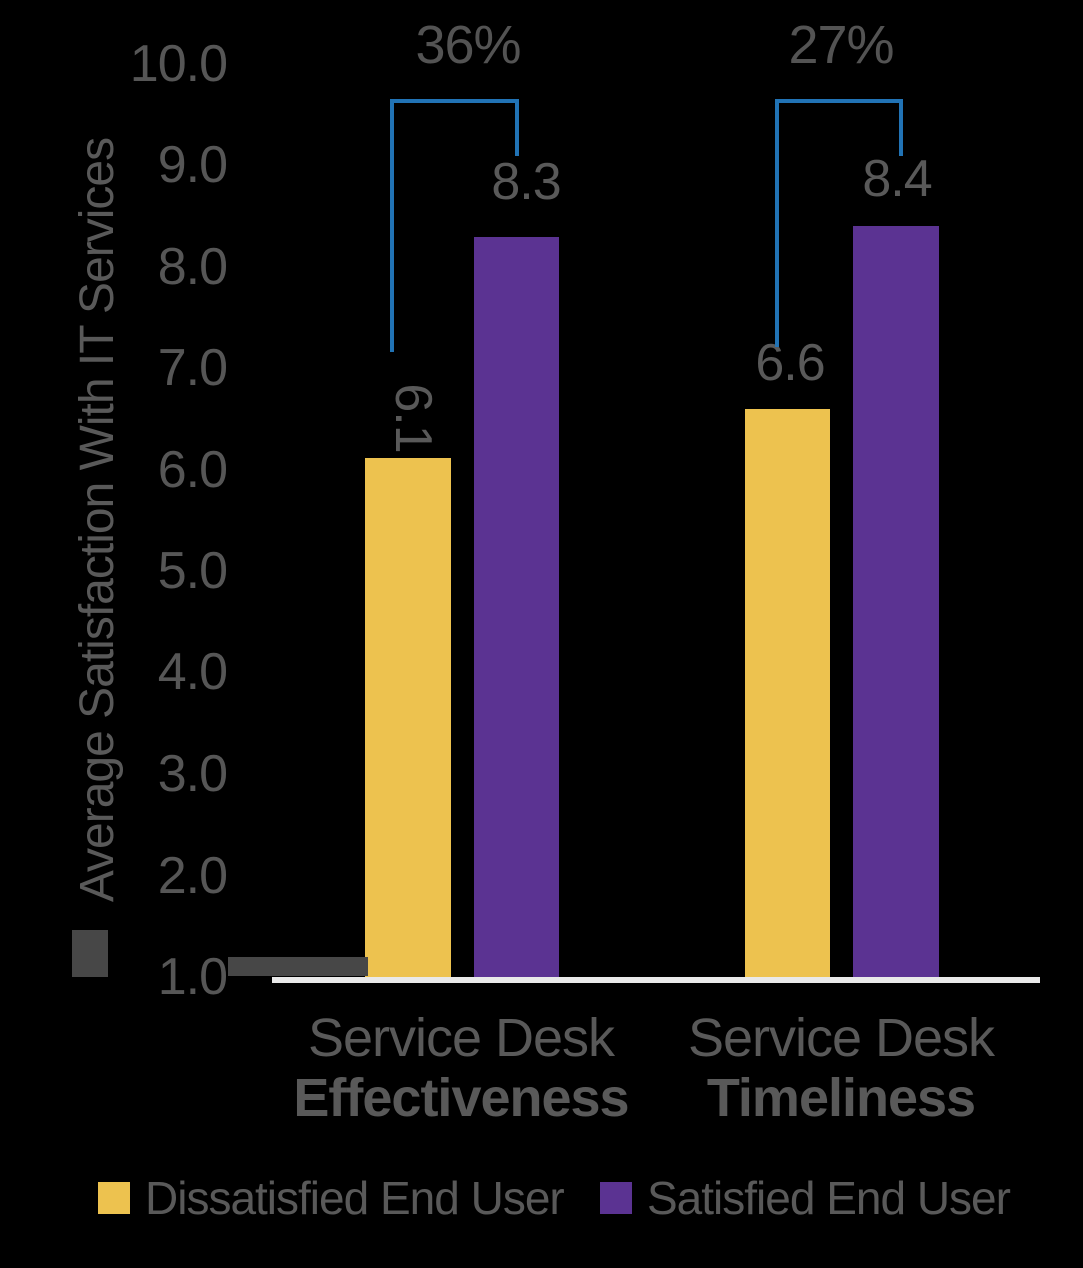 The height and width of the screenshot is (1268, 1083). What do you see at coordinates (829, 1198) in the screenshot?
I see `legend-label-satisfied: Satisfied End User` at bounding box center [829, 1198].